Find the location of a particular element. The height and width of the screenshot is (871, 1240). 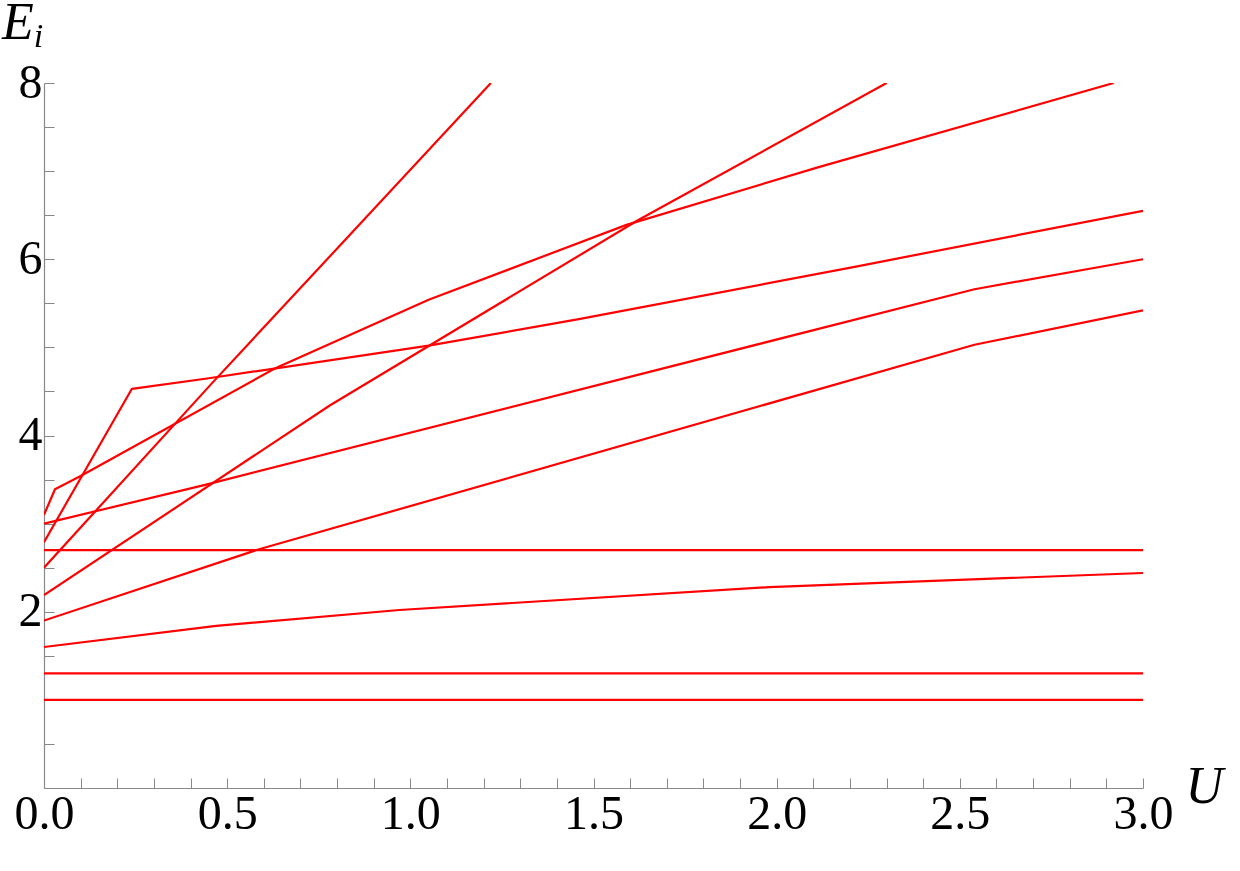

y-tick-label: 6 is located at coordinates (30, 257).